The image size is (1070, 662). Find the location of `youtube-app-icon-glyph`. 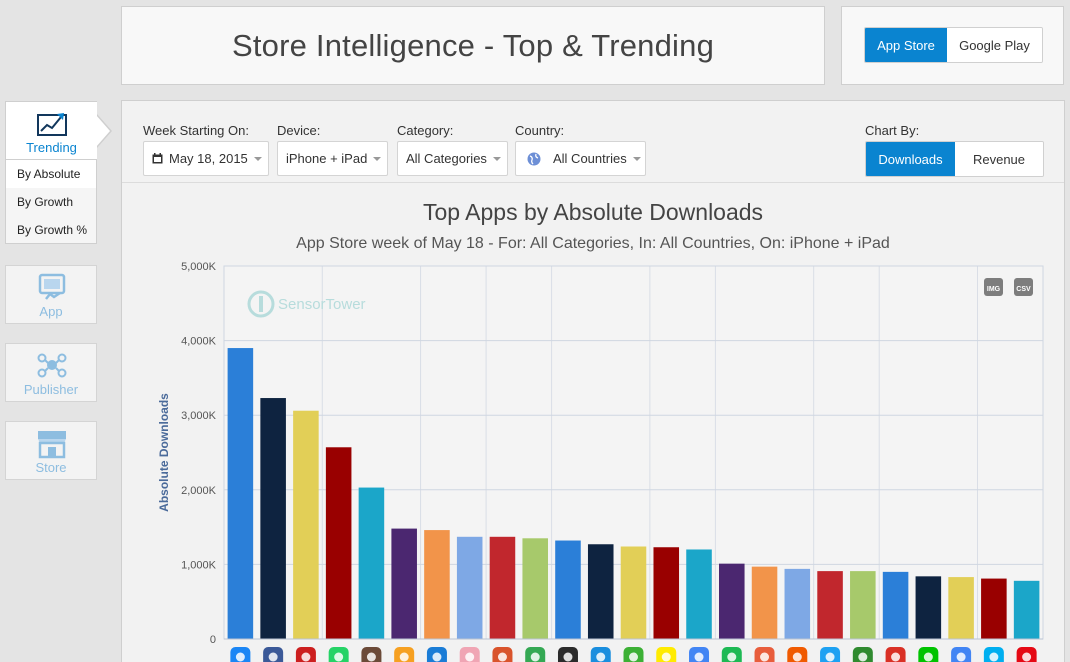

youtube-app-icon-glyph is located at coordinates (306, 657).